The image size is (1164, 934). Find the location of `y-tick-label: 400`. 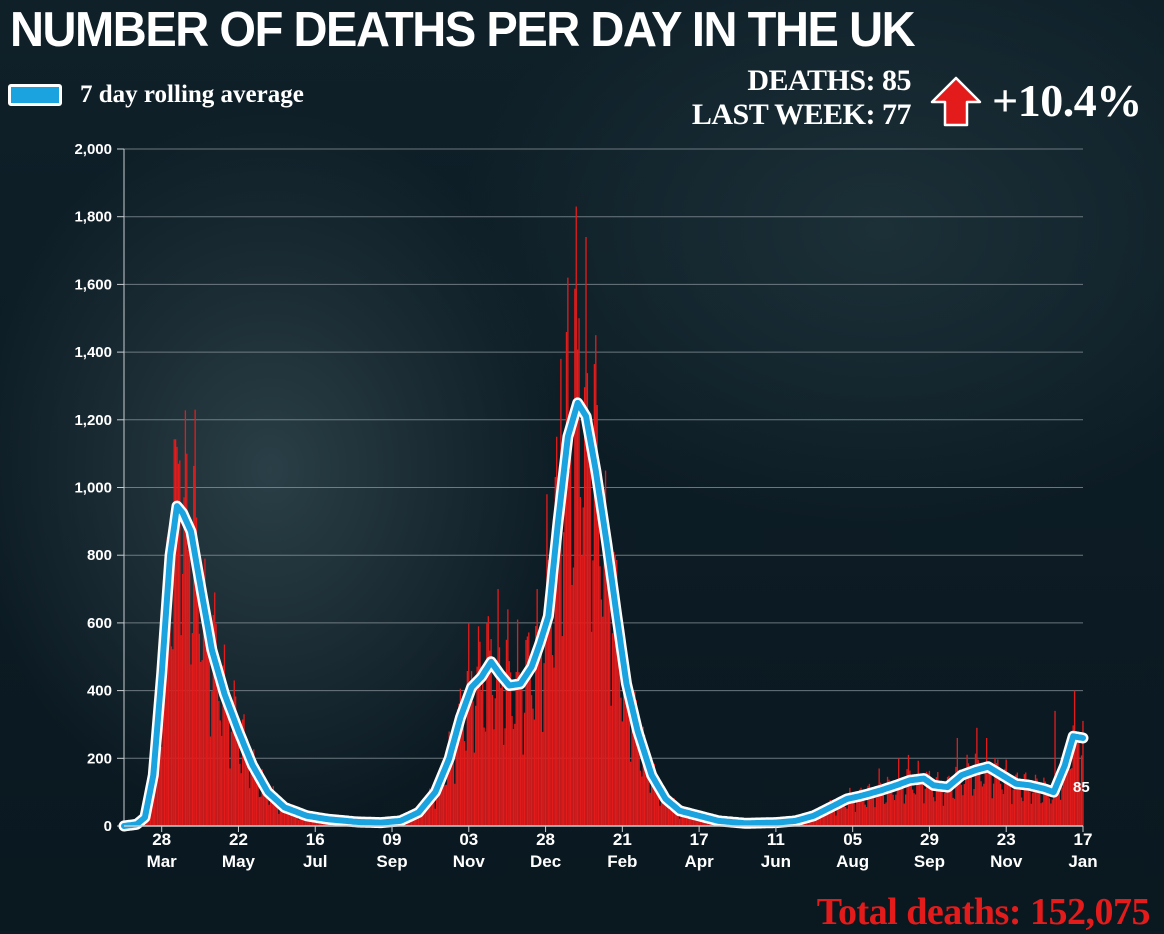

y-tick-label: 400 is located at coordinates (99, 691).